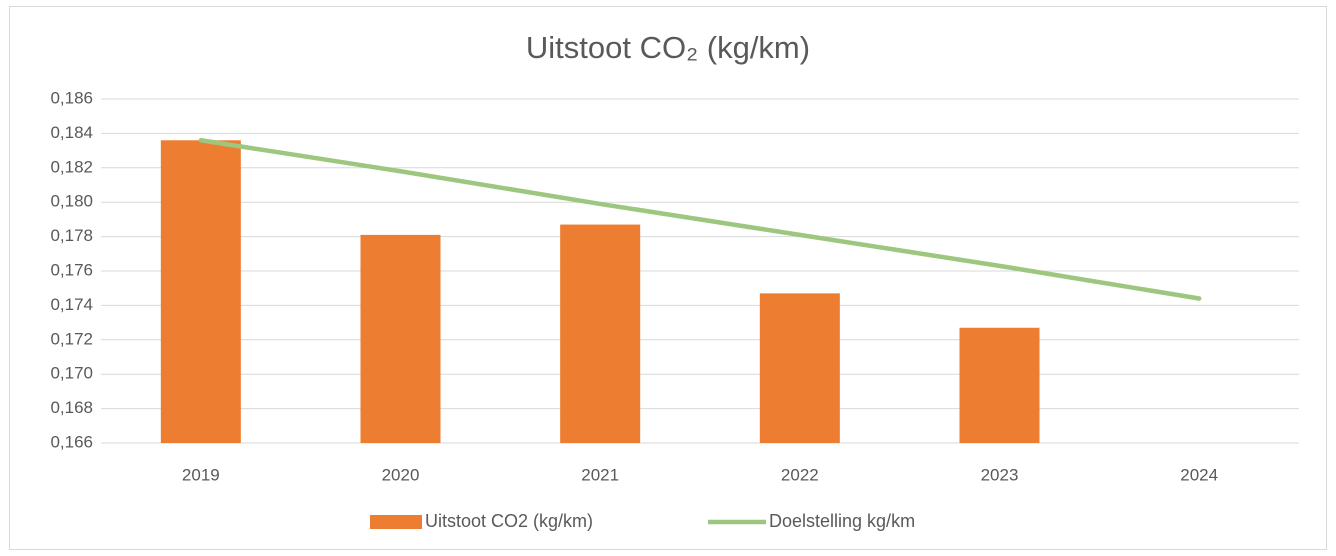  Describe the element at coordinates (800, 474) in the screenshot. I see `x-tick-label: 2022` at that location.